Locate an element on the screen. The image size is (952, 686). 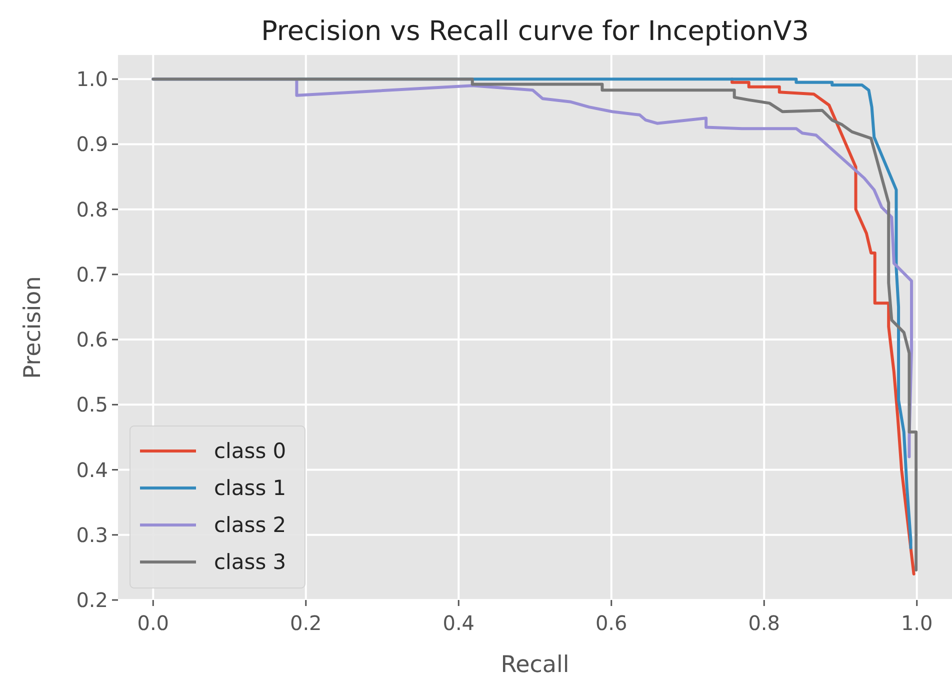
legend-label: class 3 is located at coordinates (250, 562).